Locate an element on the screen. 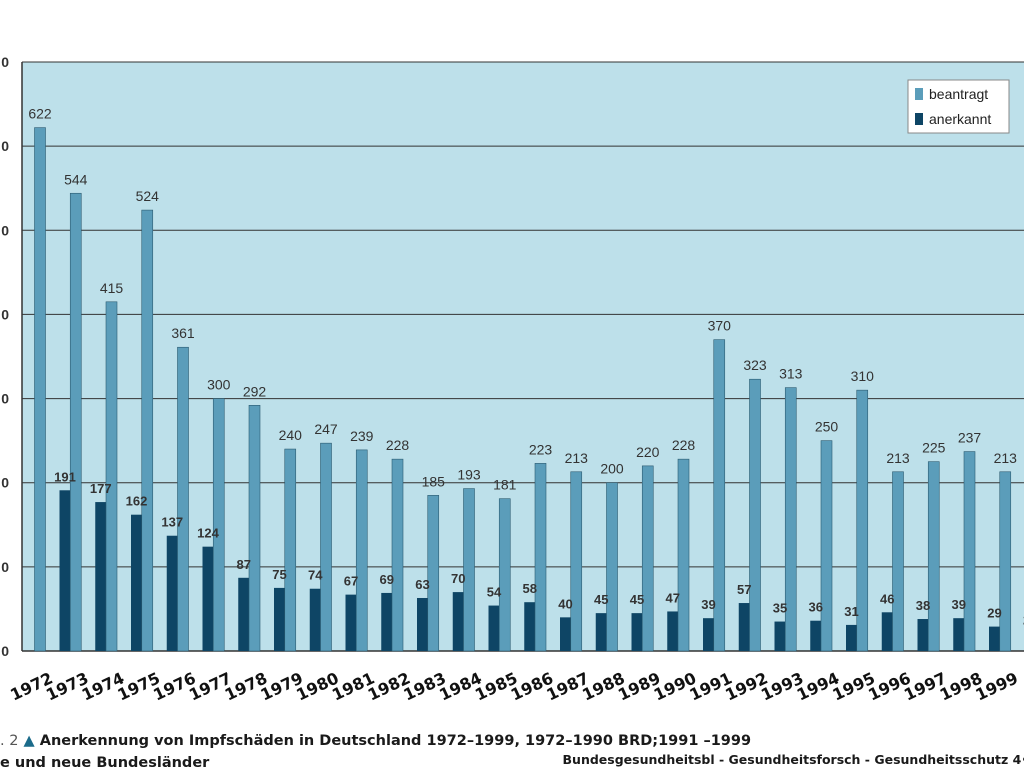 This screenshot has height=774, width=1024. data-label-beantragt-1987: 213 is located at coordinates (577, 458).